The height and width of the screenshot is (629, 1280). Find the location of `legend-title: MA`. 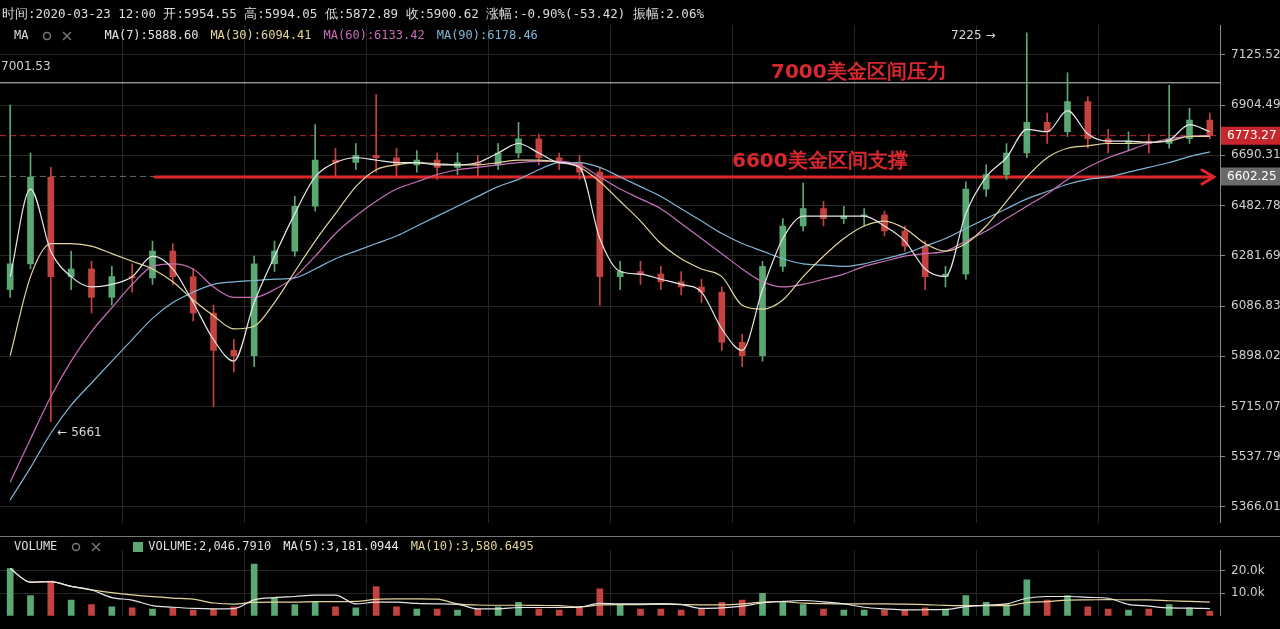

legend-title: MA is located at coordinates (21, 35).